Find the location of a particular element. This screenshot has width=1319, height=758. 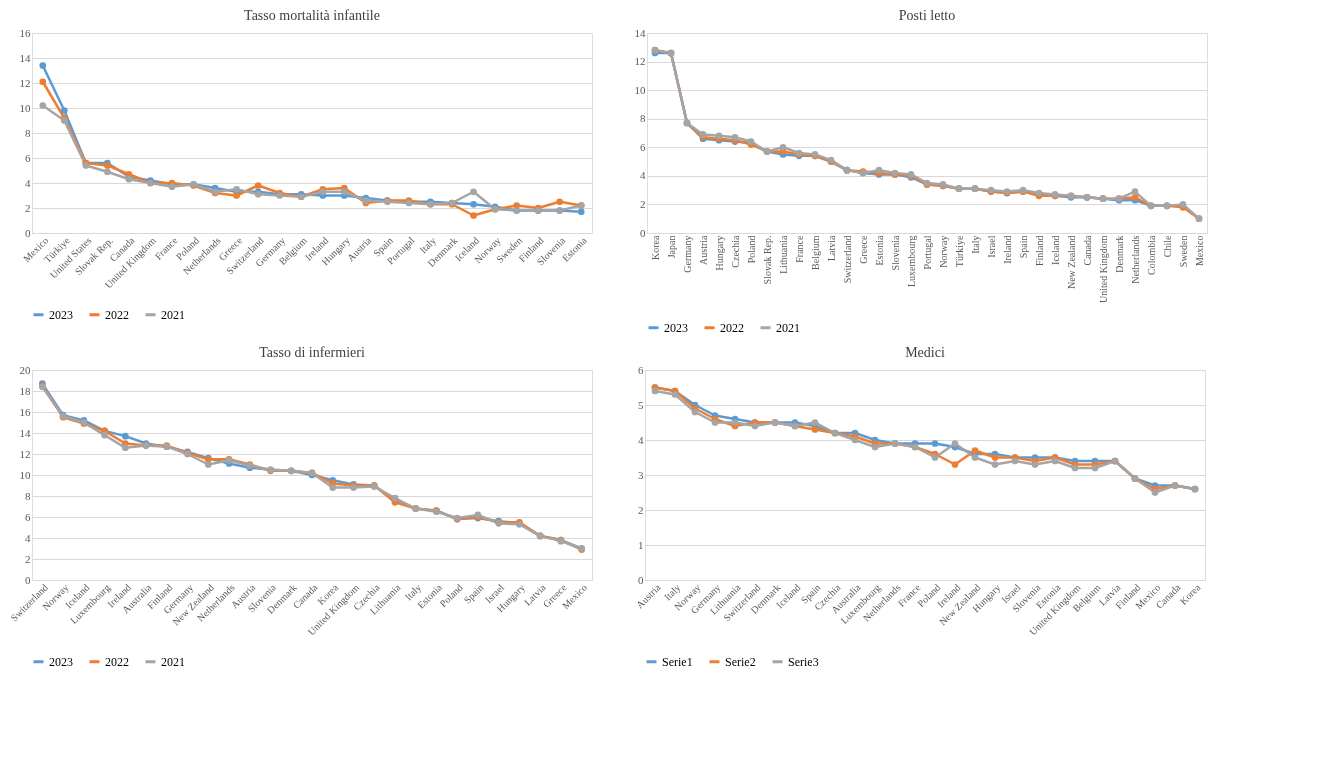

x-tick-label: Ireland is located at coordinates (1007, 249).